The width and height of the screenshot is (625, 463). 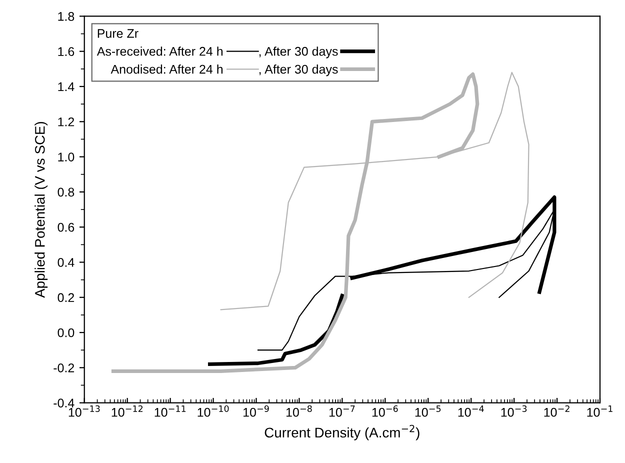 I want to click on x-tick-label: 10$^{−12}$, so click(x=127, y=411).